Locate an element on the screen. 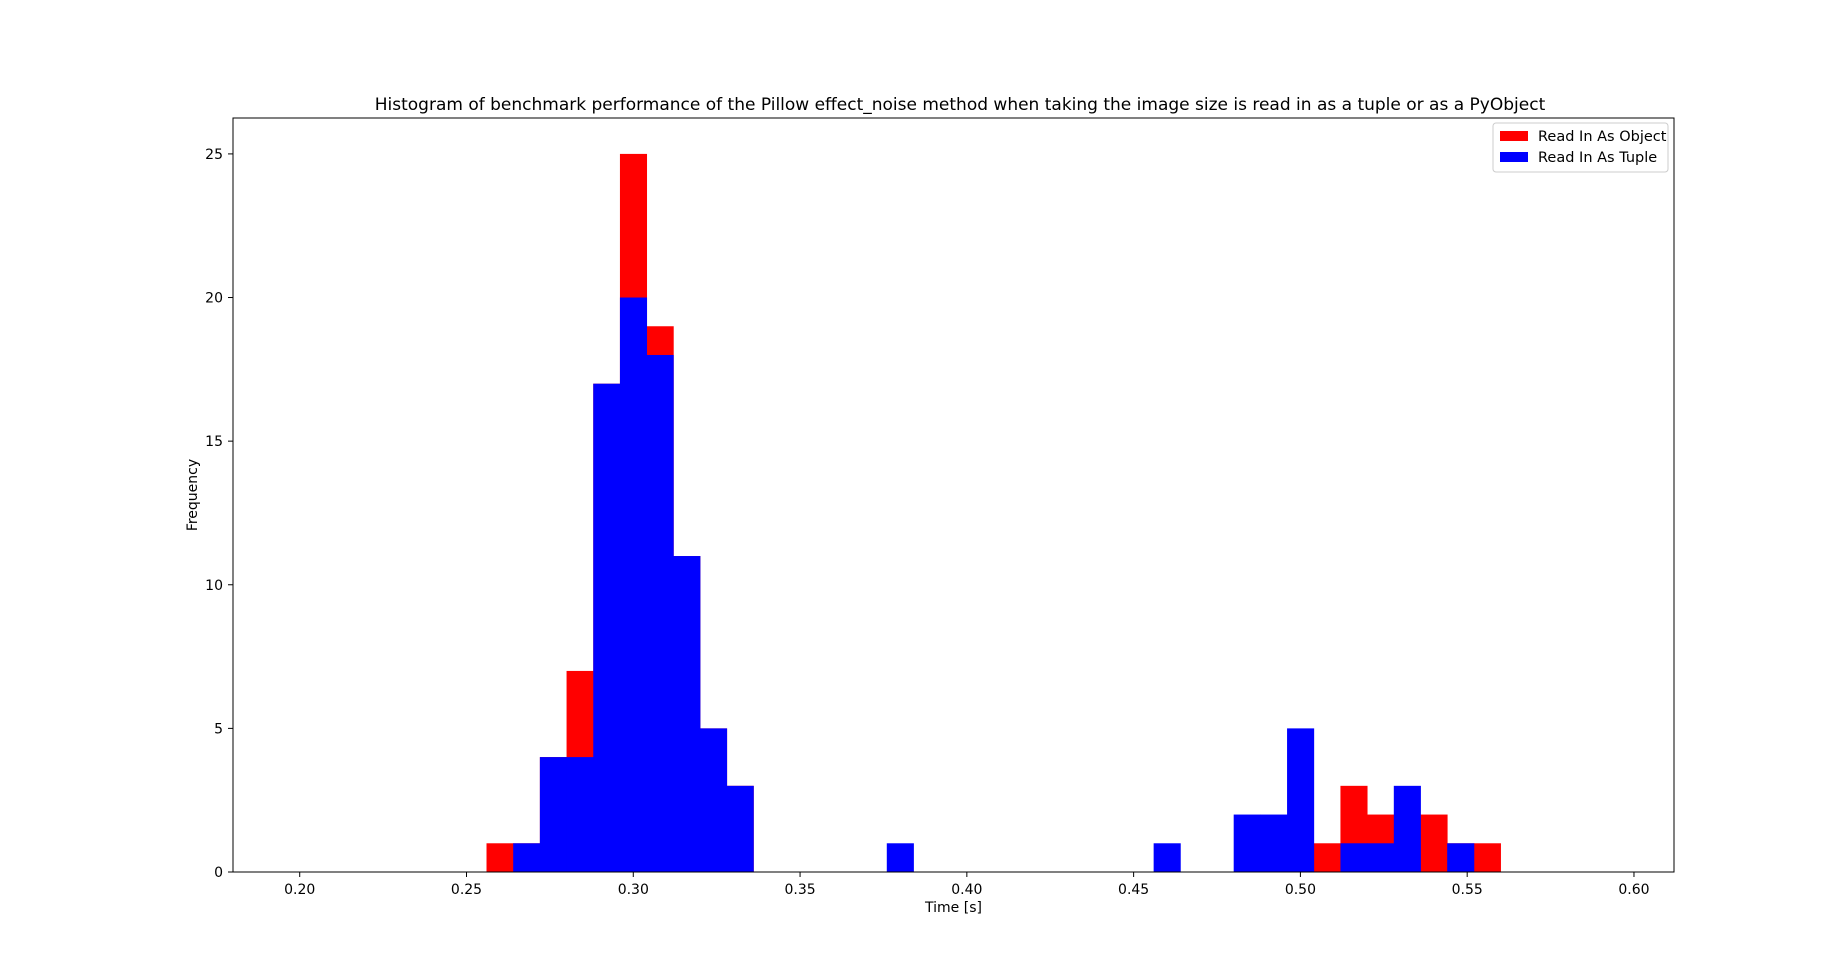  legend: Read In As Object Read In As Tuple is located at coordinates (1580, 147).